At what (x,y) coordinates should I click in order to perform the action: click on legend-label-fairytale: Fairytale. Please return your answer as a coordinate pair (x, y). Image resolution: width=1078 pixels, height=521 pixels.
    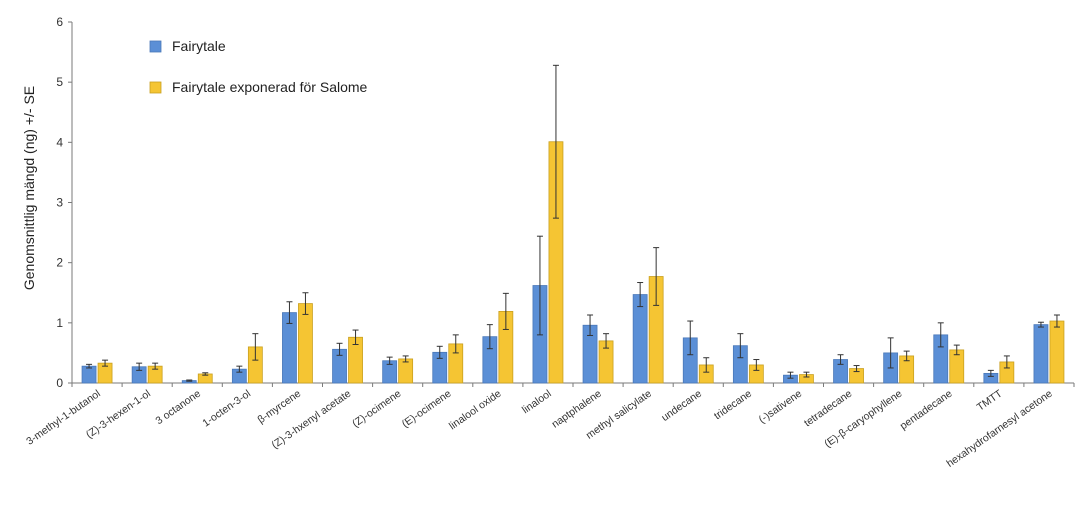
    Looking at the image, I should click on (199, 46).